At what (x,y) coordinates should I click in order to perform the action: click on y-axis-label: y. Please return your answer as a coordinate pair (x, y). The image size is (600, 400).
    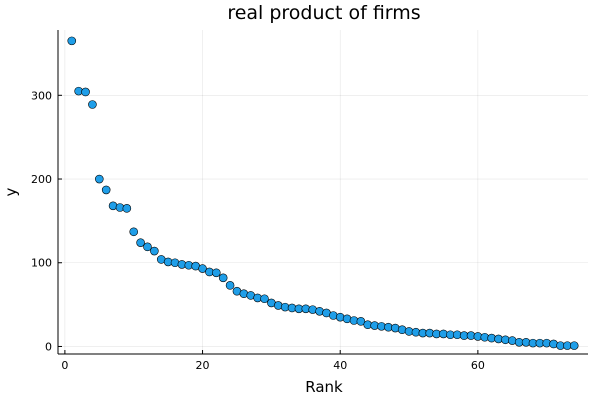
    Looking at the image, I should click on (11, 191).